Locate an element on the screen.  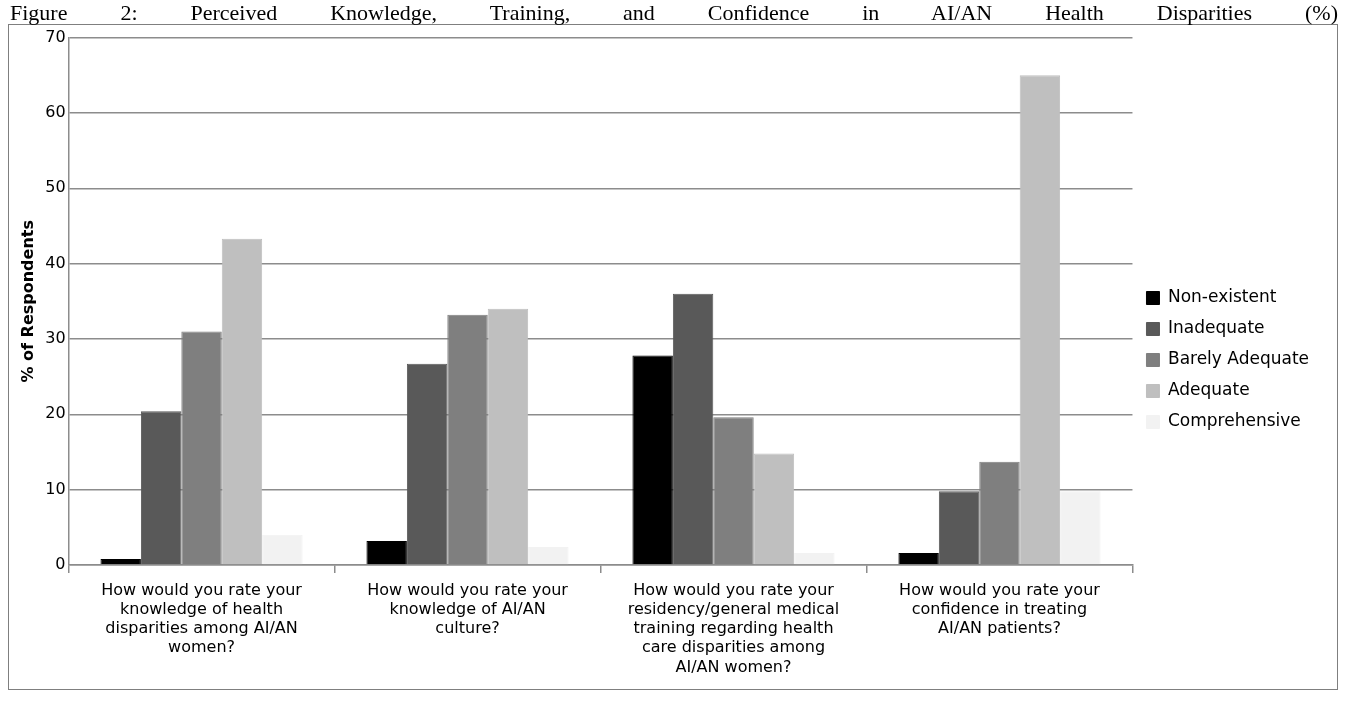
x-tick-label: How would you rate your knowledge of health disparities among AI/AN women? is located at coordinates (202, 618).